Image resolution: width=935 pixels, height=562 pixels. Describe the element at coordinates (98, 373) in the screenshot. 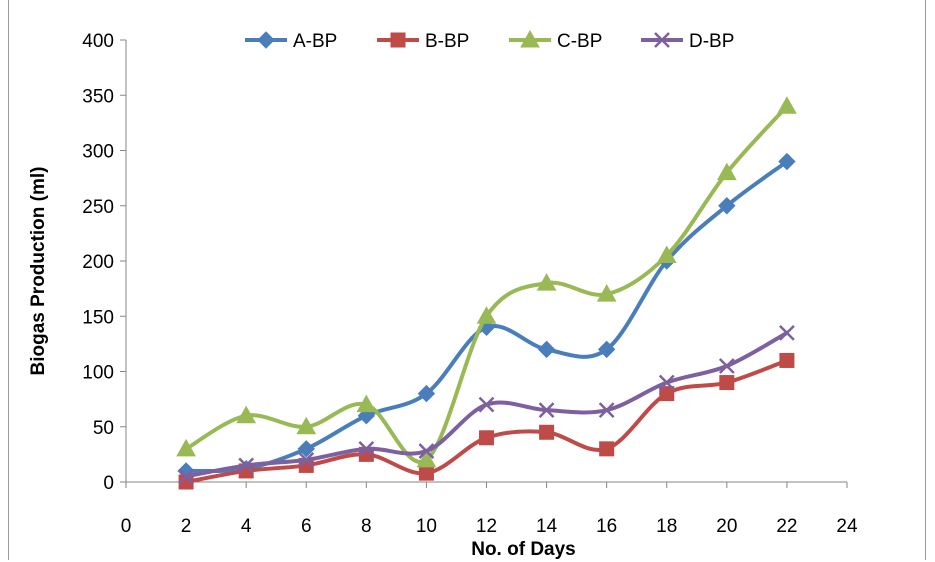

I see `y-tick-label: 100` at that location.